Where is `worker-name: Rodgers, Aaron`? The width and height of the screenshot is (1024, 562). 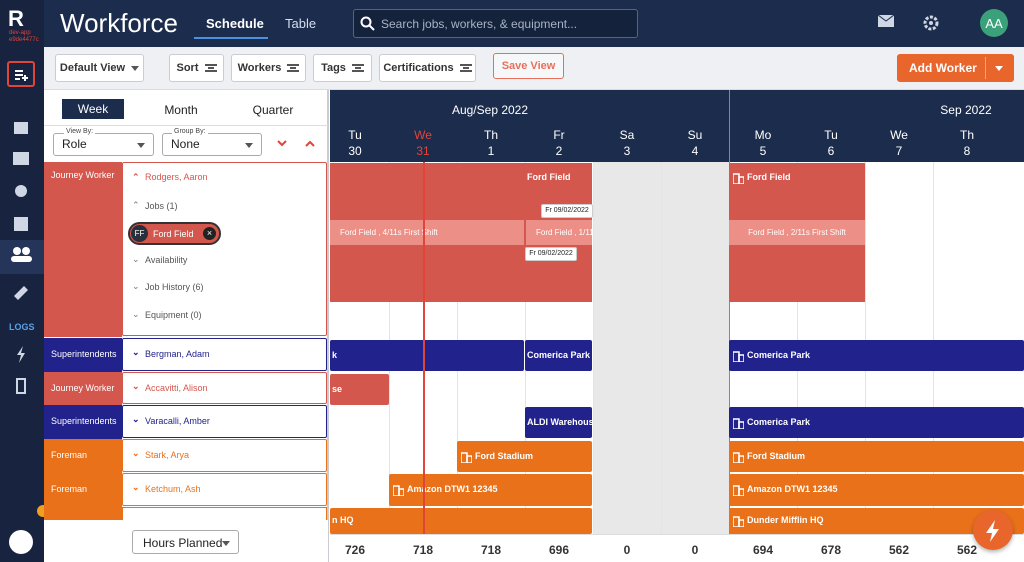 worker-name: Rodgers, Aaron is located at coordinates (176, 177).